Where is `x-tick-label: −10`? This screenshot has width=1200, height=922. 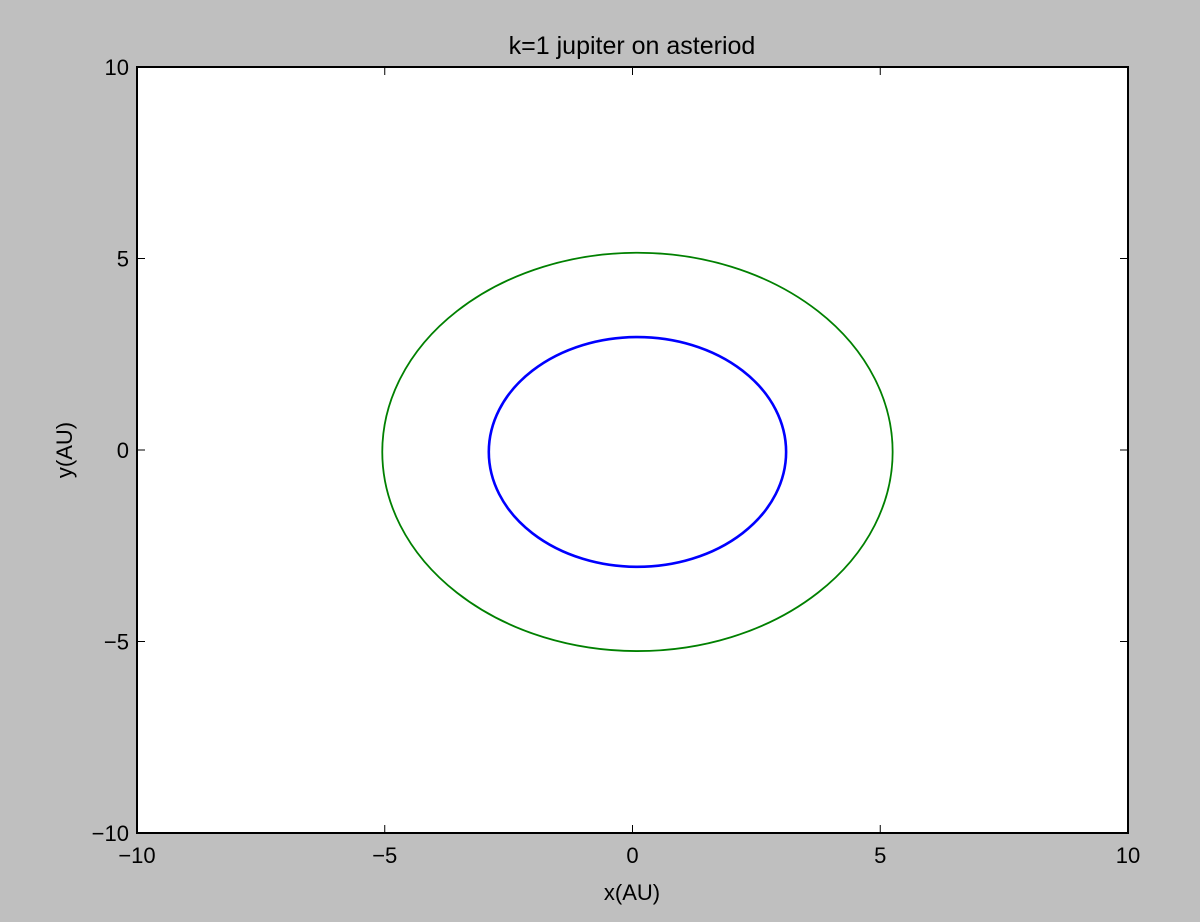
x-tick-label: −10 is located at coordinates (136, 855).